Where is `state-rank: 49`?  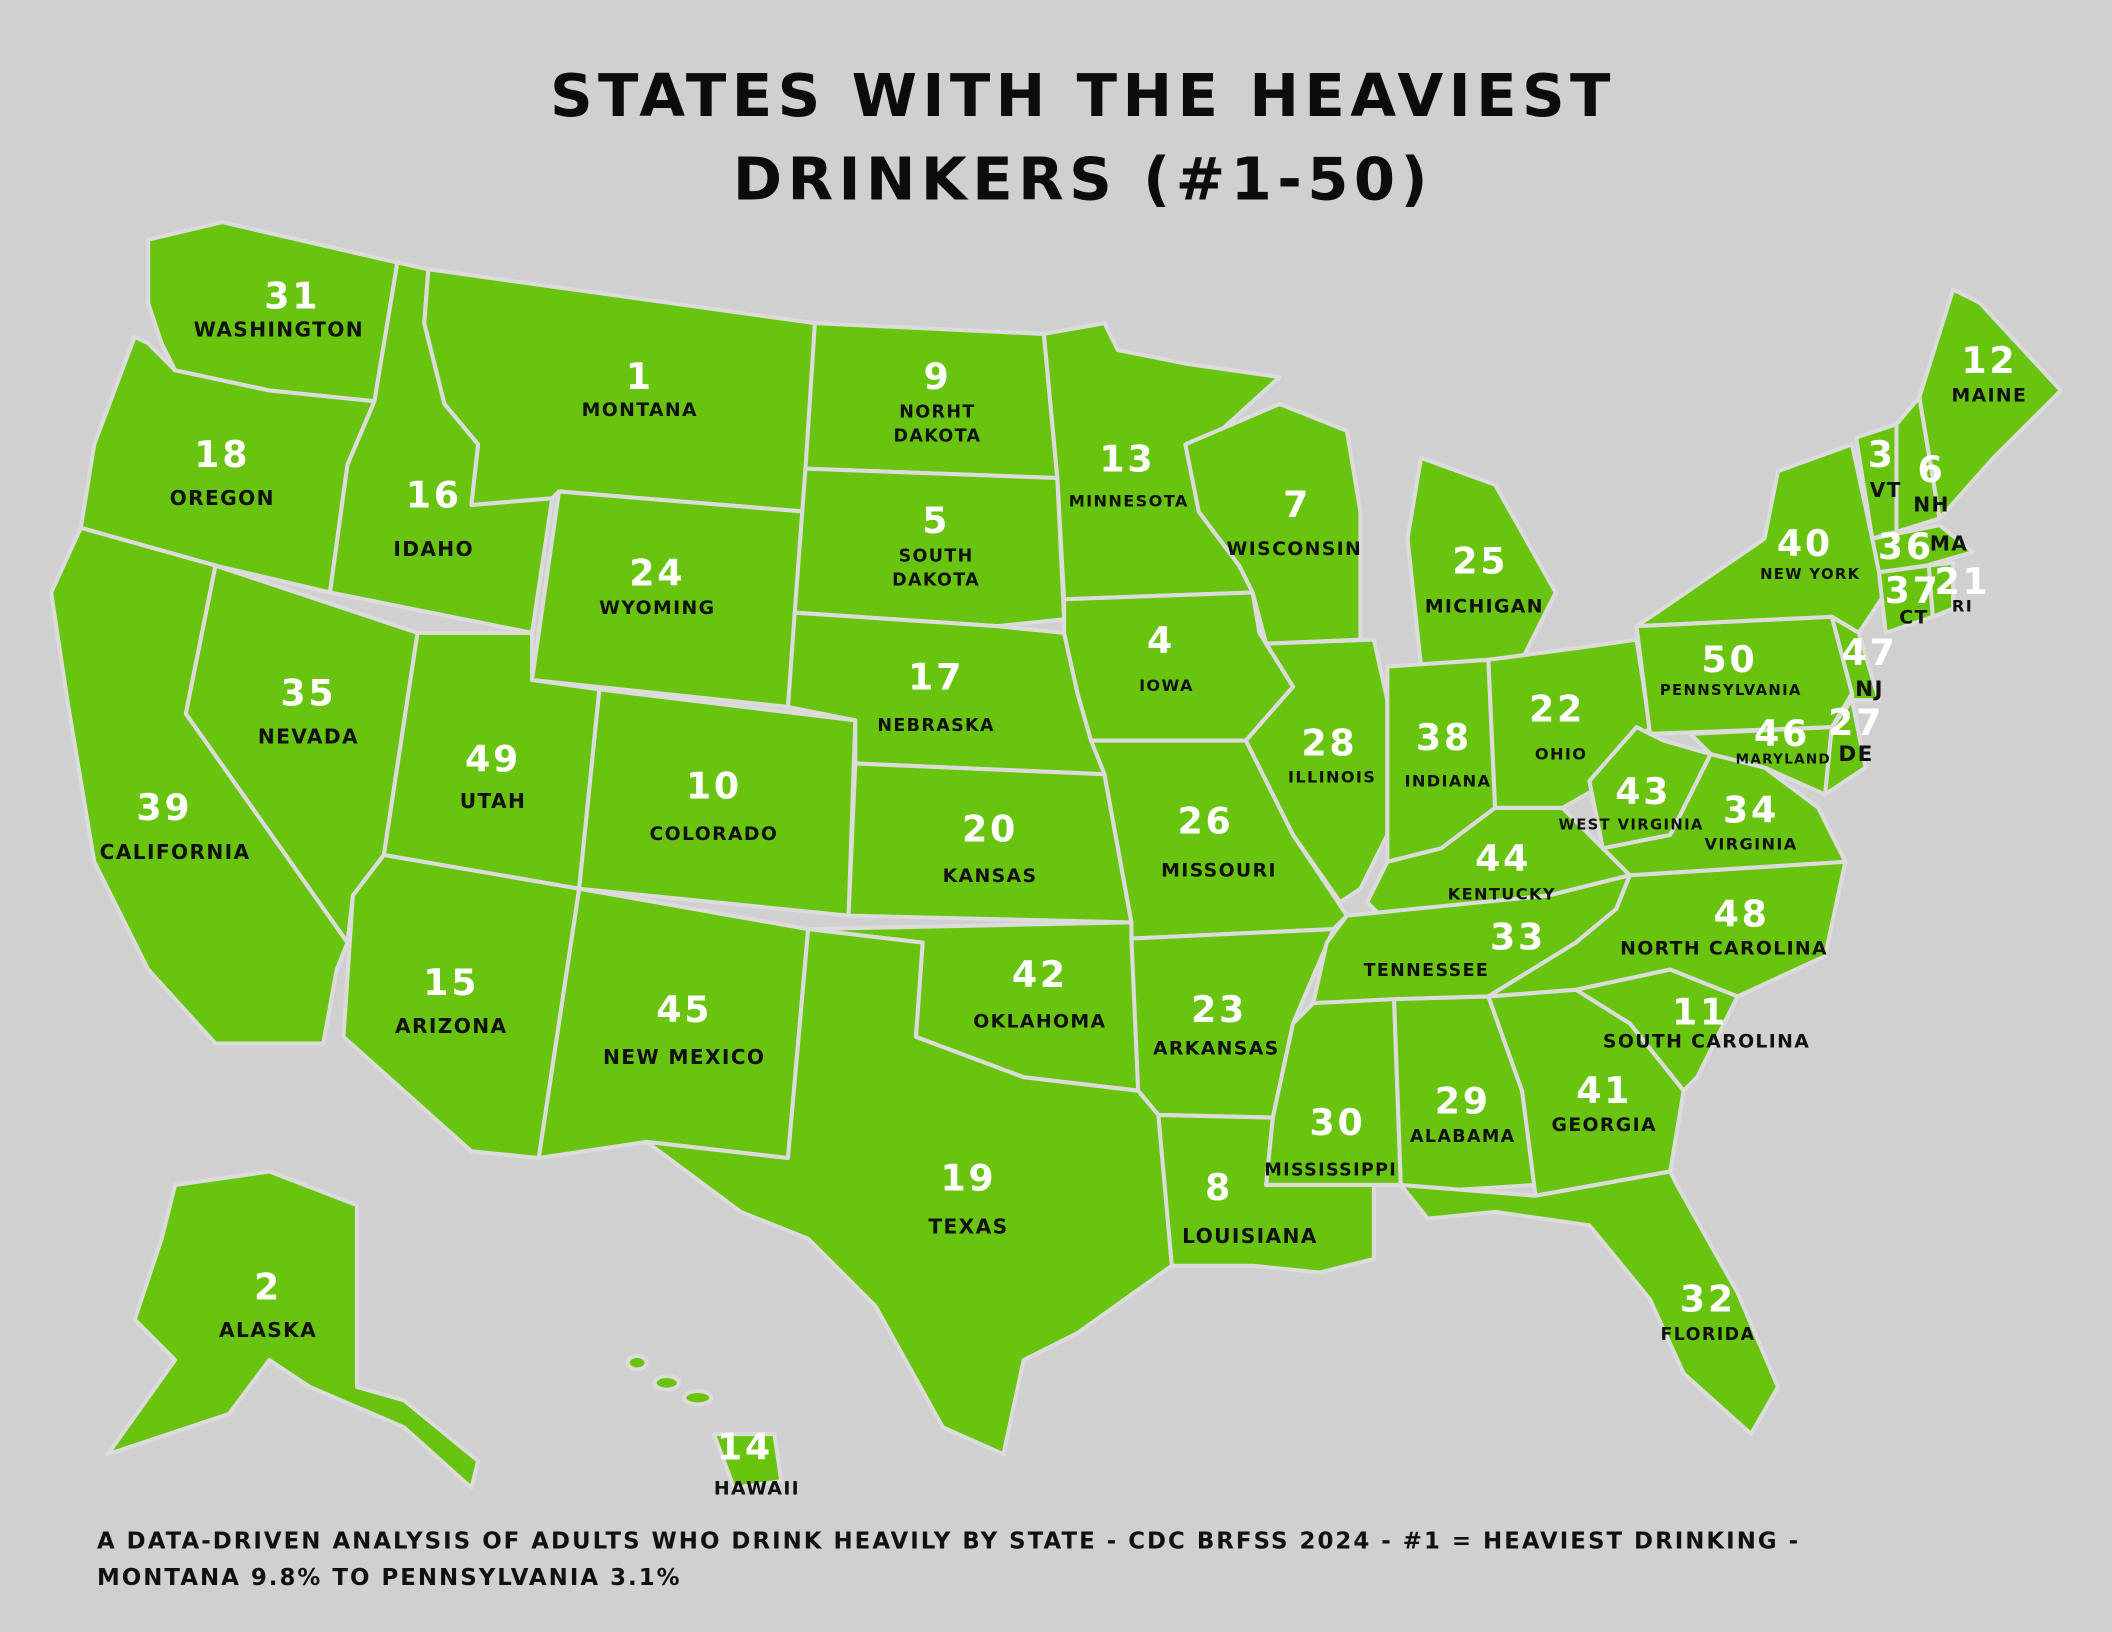 state-rank: 49 is located at coordinates (493, 759).